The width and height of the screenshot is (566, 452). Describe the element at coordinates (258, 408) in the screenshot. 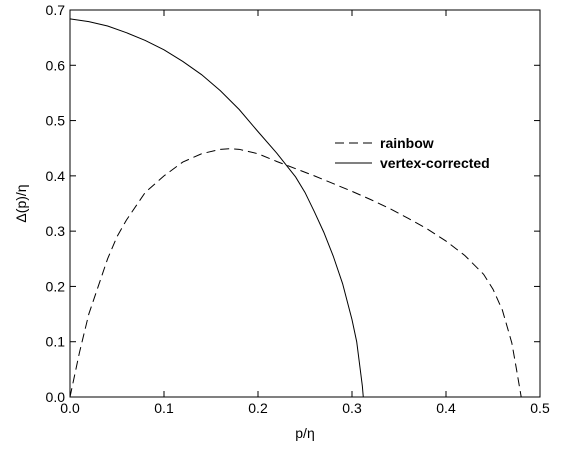

I see `x-tick-label: 0.2` at that location.